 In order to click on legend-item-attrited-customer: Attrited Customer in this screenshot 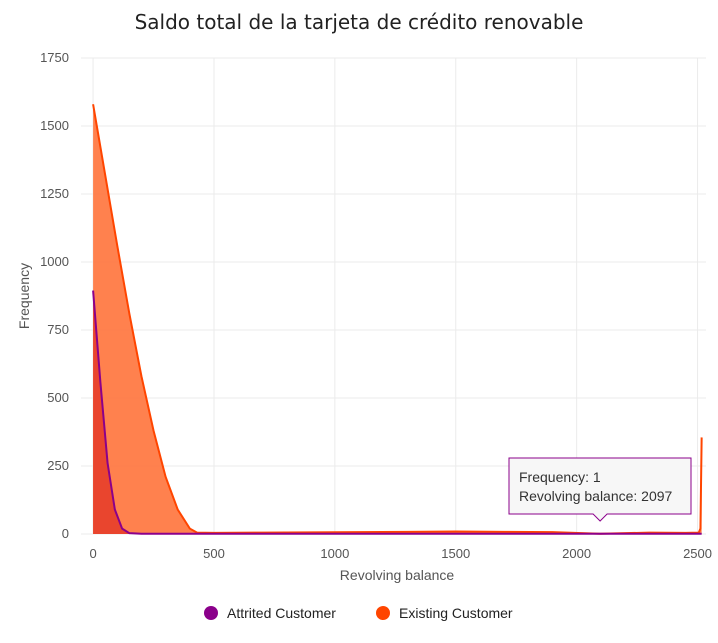, I will do `click(270, 613)`.